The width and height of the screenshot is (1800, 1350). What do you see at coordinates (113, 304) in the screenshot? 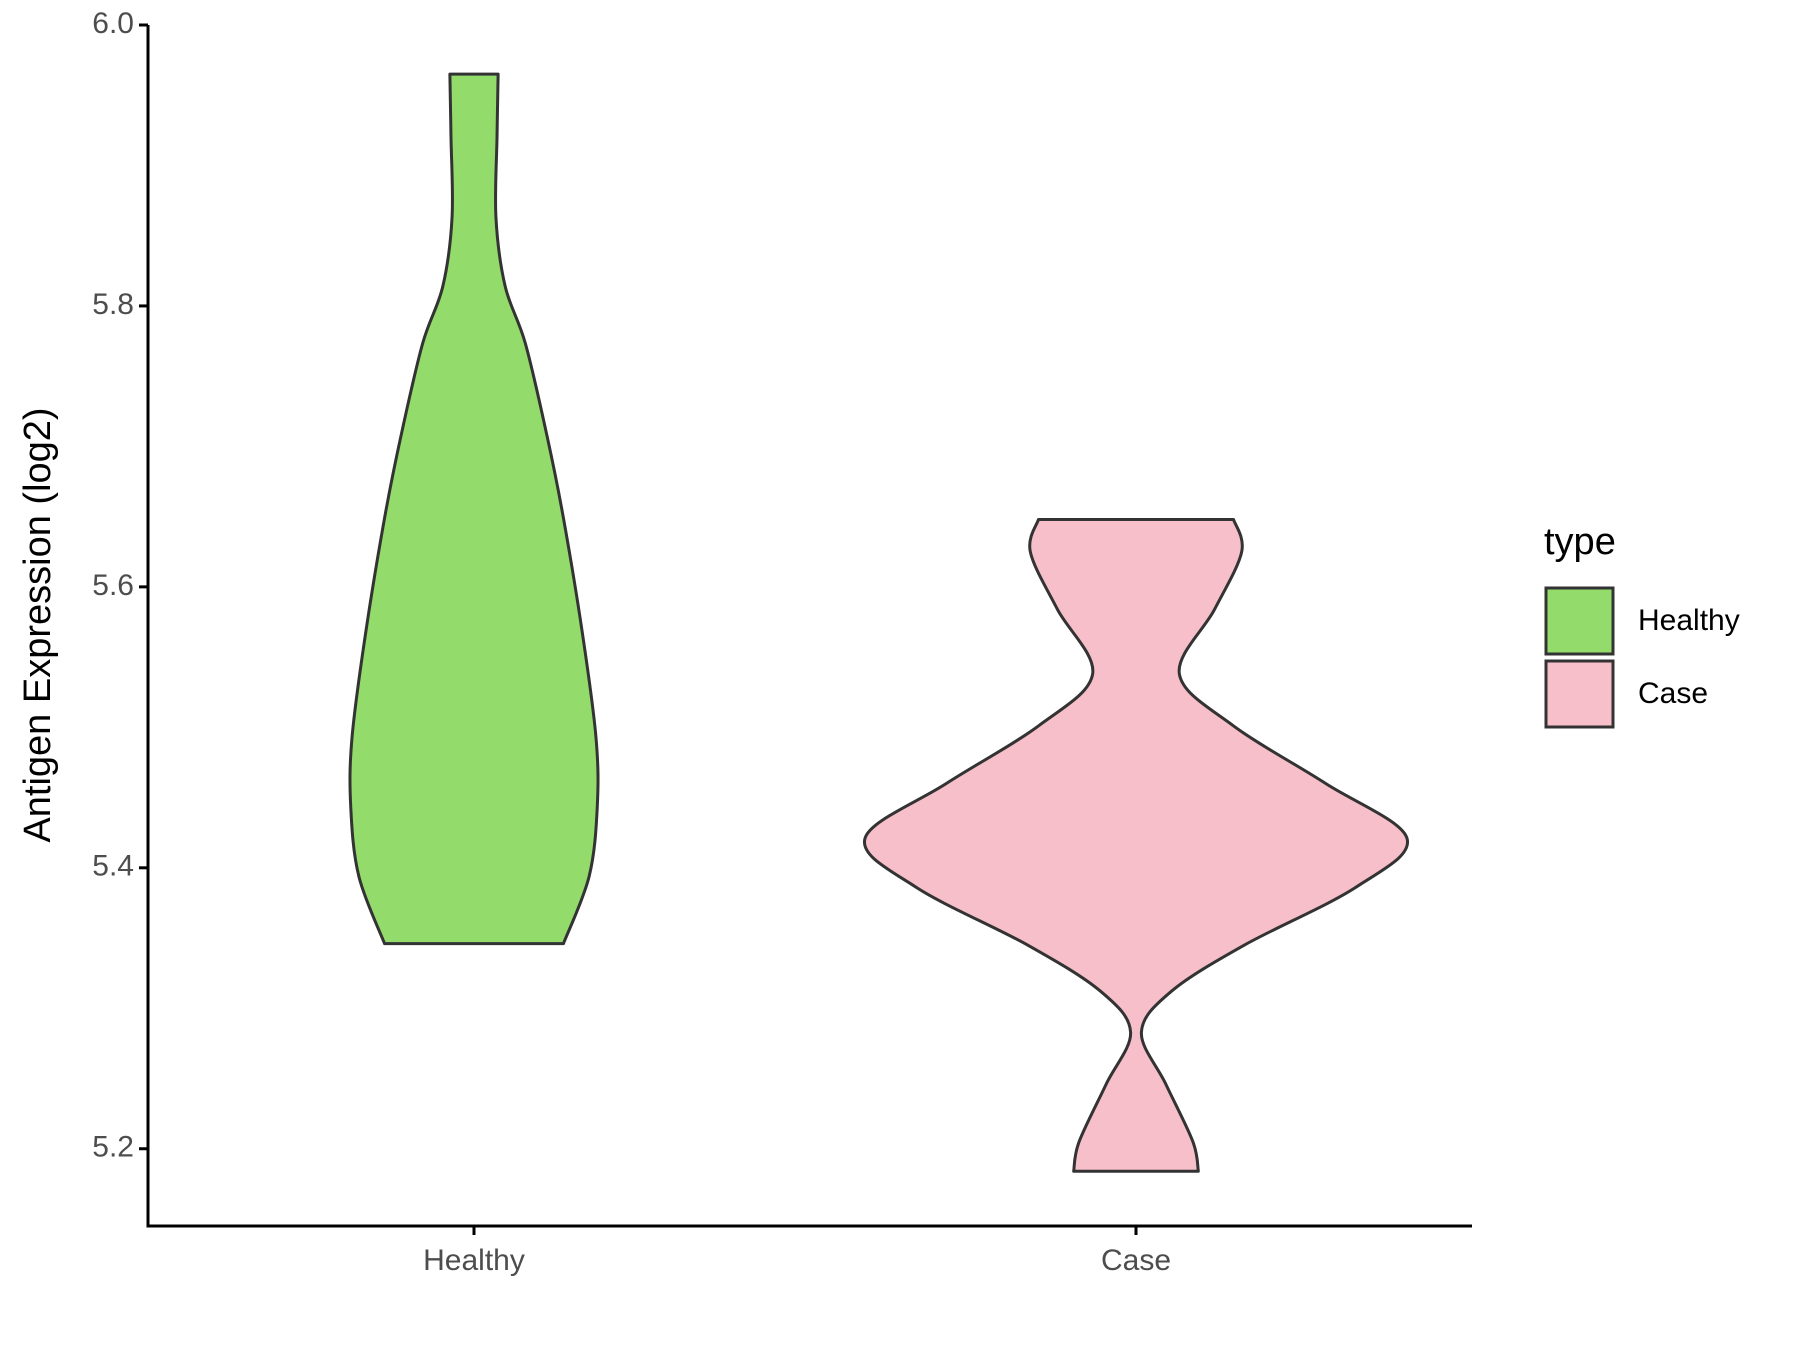
I see `y-tick-label: 5.8` at bounding box center [113, 304].